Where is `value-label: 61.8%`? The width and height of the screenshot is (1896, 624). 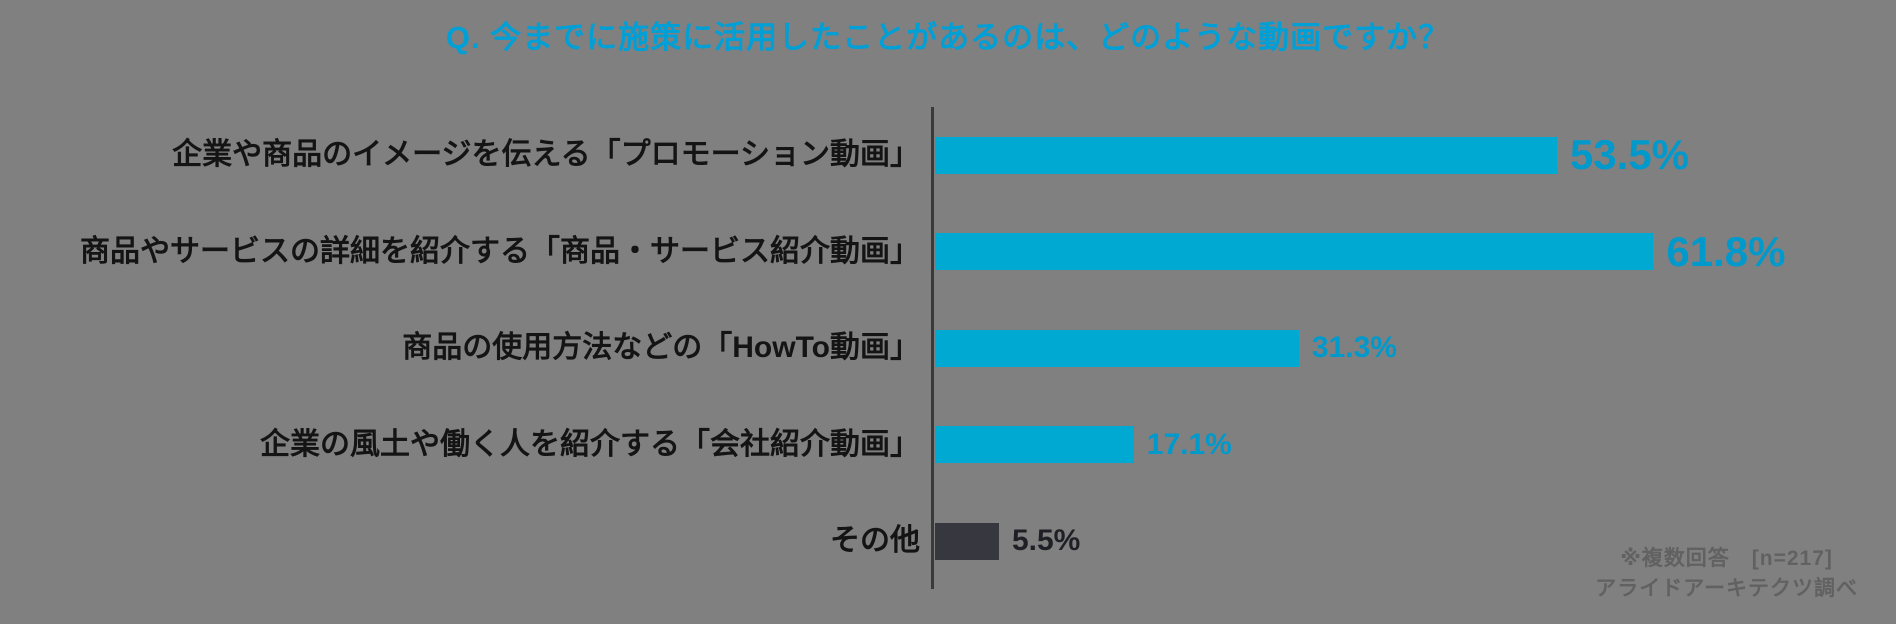
value-label: 61.8% is located at coordinates (1726, 251).